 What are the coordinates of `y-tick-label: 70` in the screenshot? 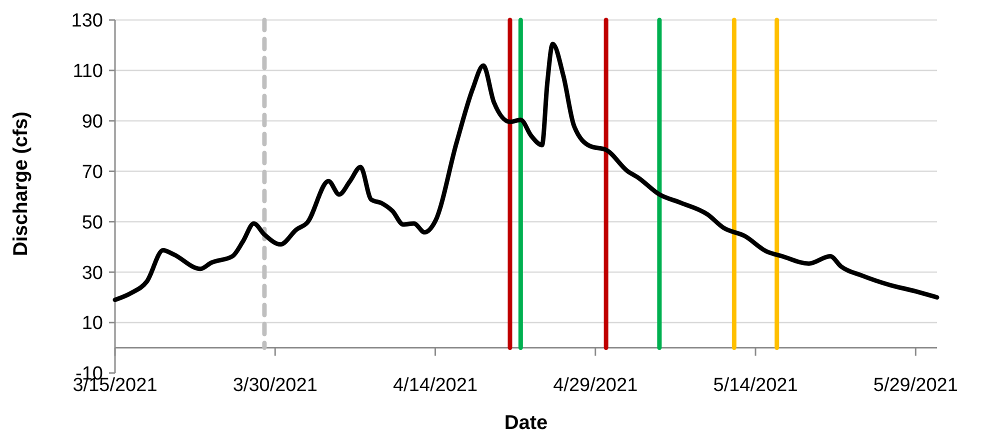 It's located at (92, 172).